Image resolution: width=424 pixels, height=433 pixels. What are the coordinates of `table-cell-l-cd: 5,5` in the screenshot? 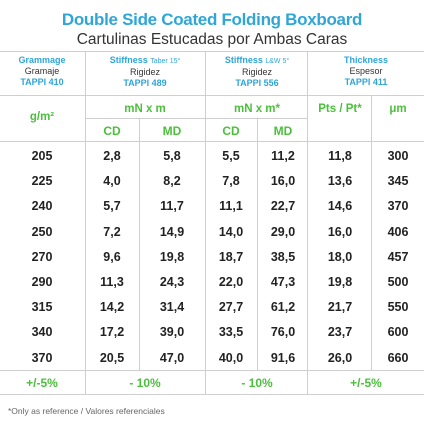 It's located at (231, 156).